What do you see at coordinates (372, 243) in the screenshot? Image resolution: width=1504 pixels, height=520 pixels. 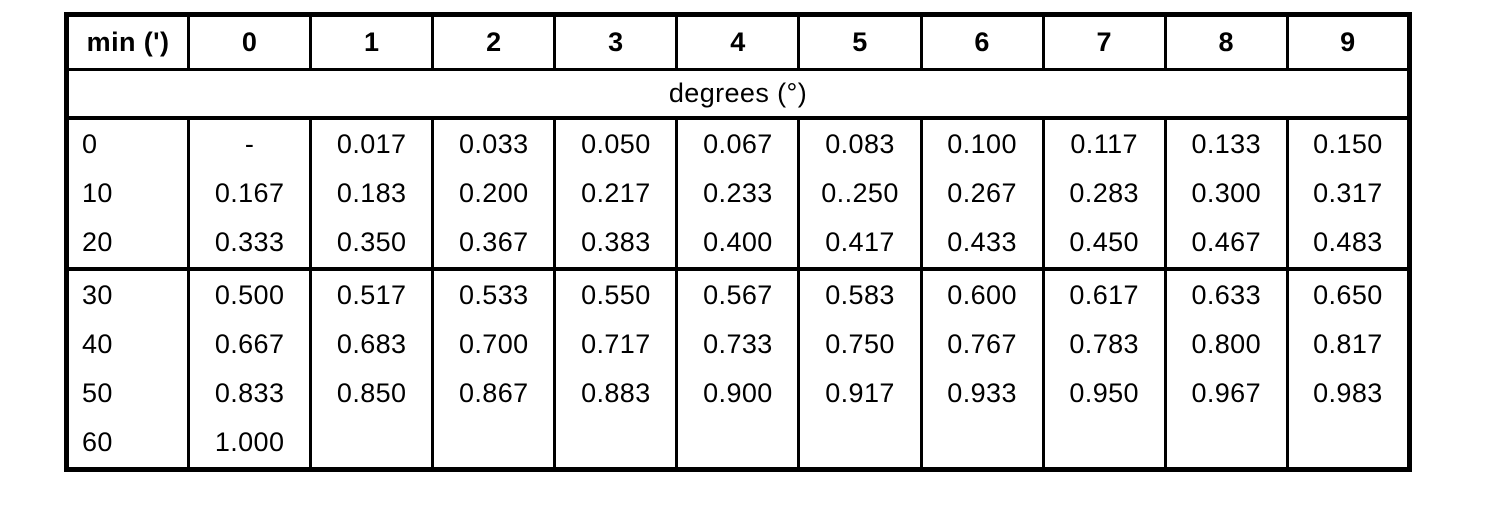 I see `value-cell: 0.350` at bounding box center [372, 243].